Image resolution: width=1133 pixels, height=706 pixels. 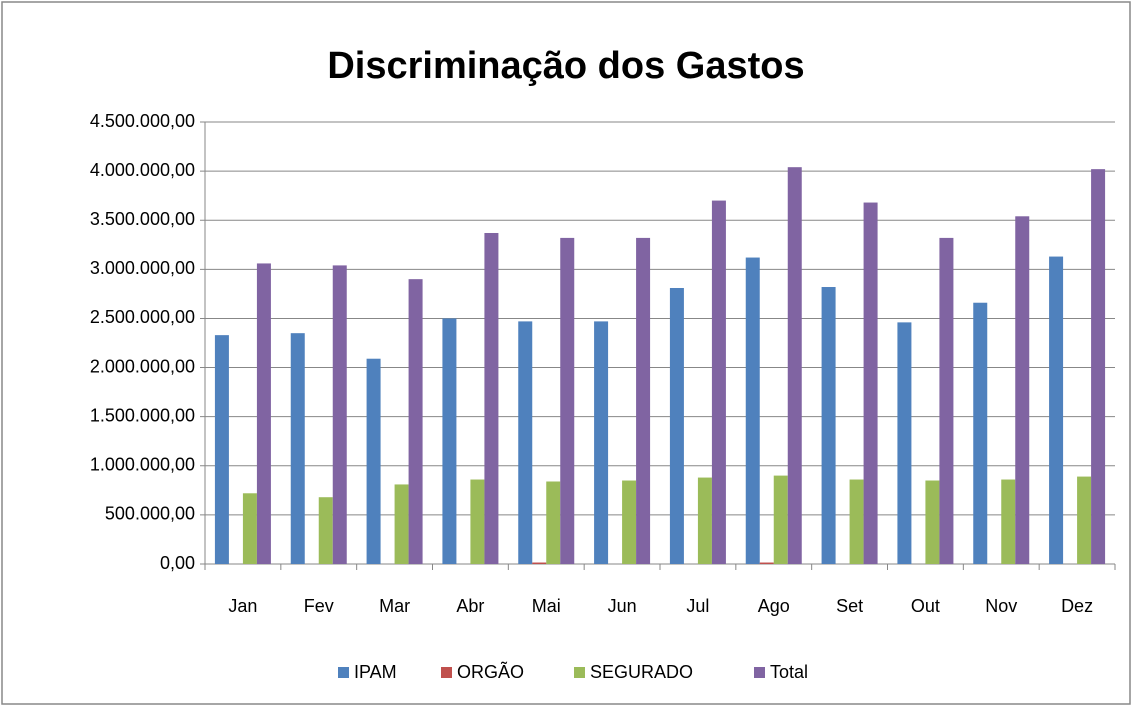 What do you see at coordinates (142, 170) in the screenshot?
I see `y-tick-label: 4.000.000,00` at bounding box center [142, 170].